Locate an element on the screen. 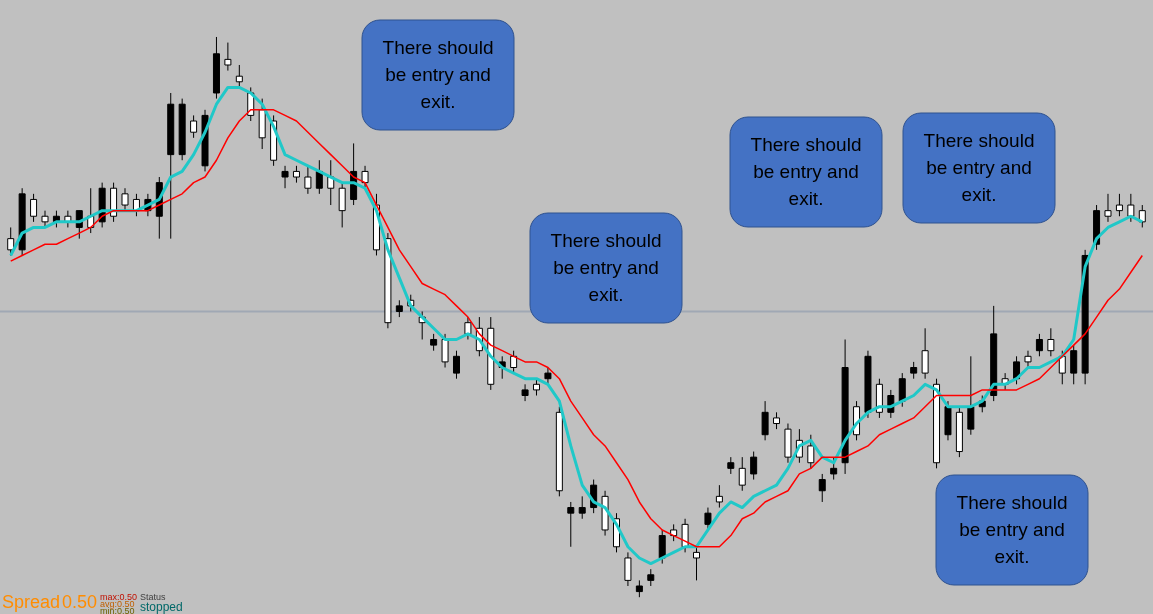 The image size is (1153, 614). annotation: Spread is located at coordinates (31, 602).